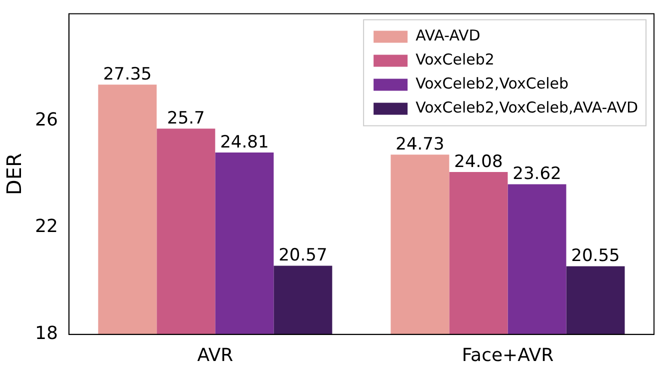  Describe the element at coordinates (127, 74) in the screenshot. I see `data-label: 27.35` at that location.